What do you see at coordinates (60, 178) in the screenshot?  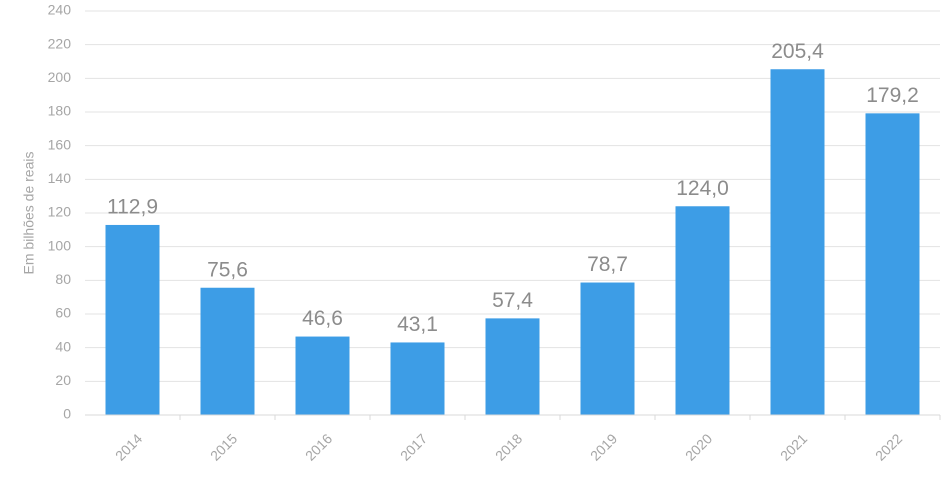 I see `y-tick-label: 140` at bounding box center [60, 178].